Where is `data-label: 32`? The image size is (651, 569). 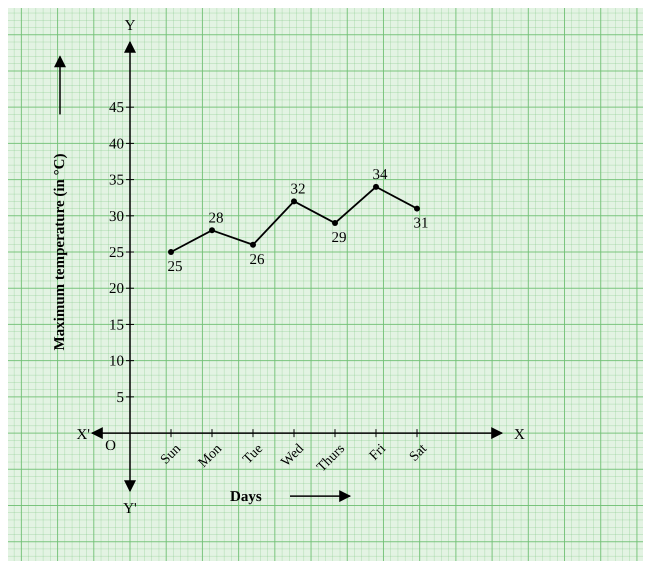
data-label: 32 is located at coordinates (298, 189).